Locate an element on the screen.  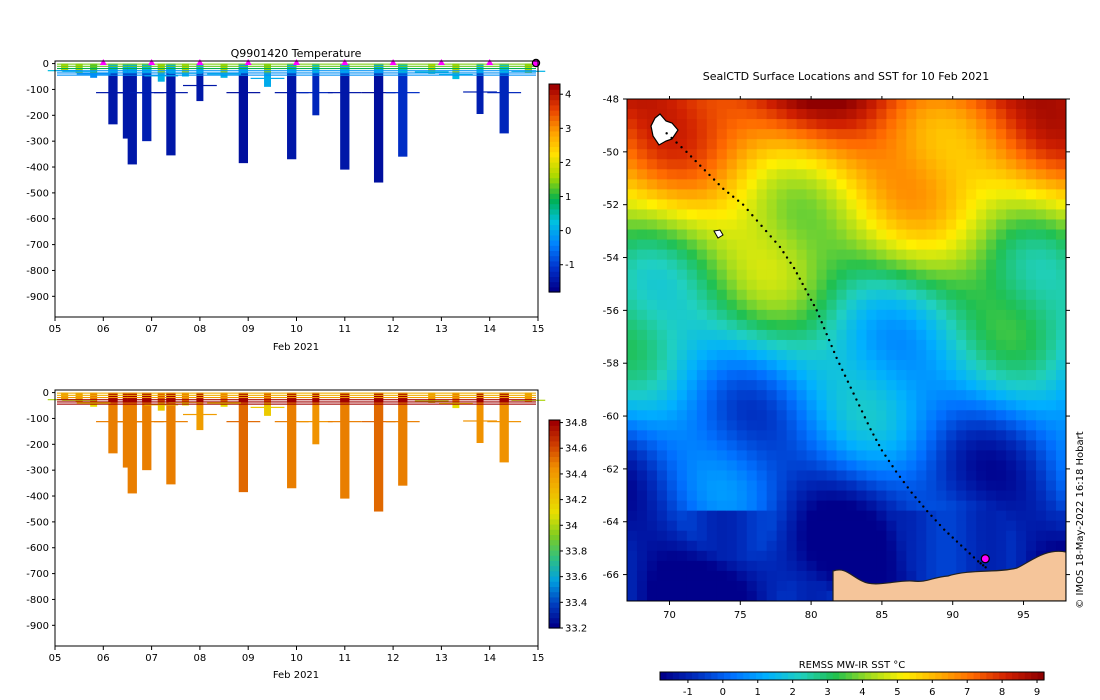
sst-colorbar-tick-label: 0 is located at coordinates (723, 692).